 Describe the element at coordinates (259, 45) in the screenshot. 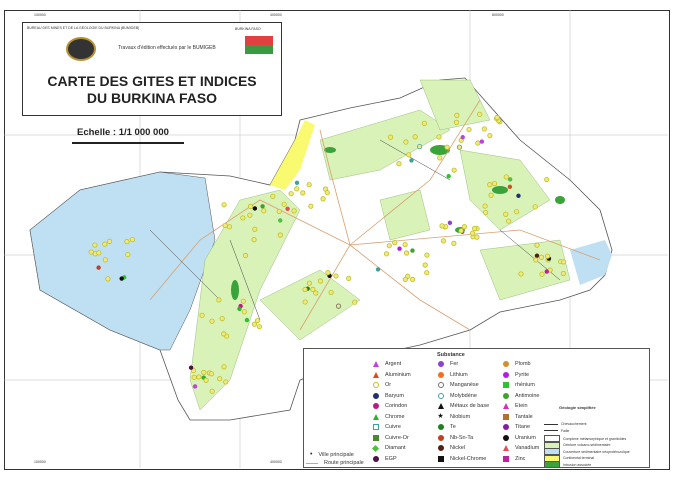

I see `burkina-flag` at that location.